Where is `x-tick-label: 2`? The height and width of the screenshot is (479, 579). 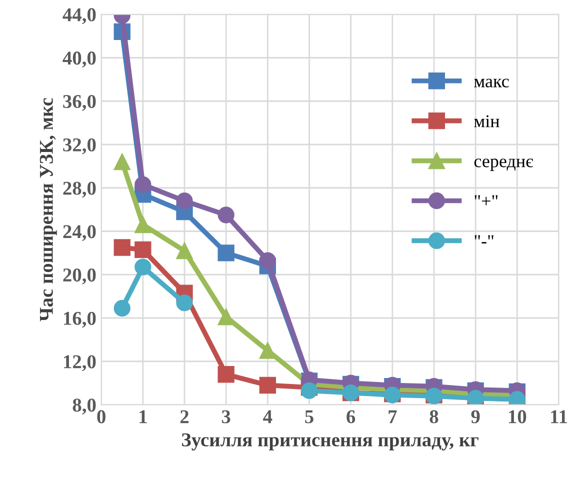
x-tick-label: 2 is located at coordinates (184, 417).